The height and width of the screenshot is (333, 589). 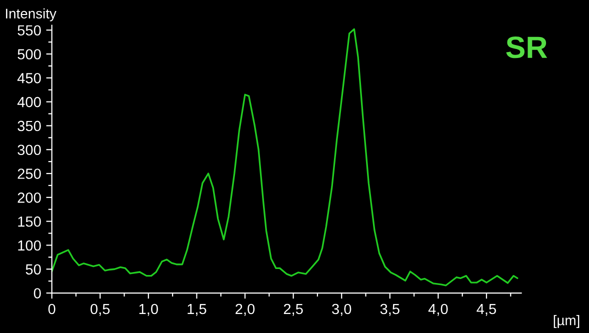 What do you see at coordinates (29, 54) in the screenshot?
I see `y-tick-label: 500` at bounding box center [29, 54].